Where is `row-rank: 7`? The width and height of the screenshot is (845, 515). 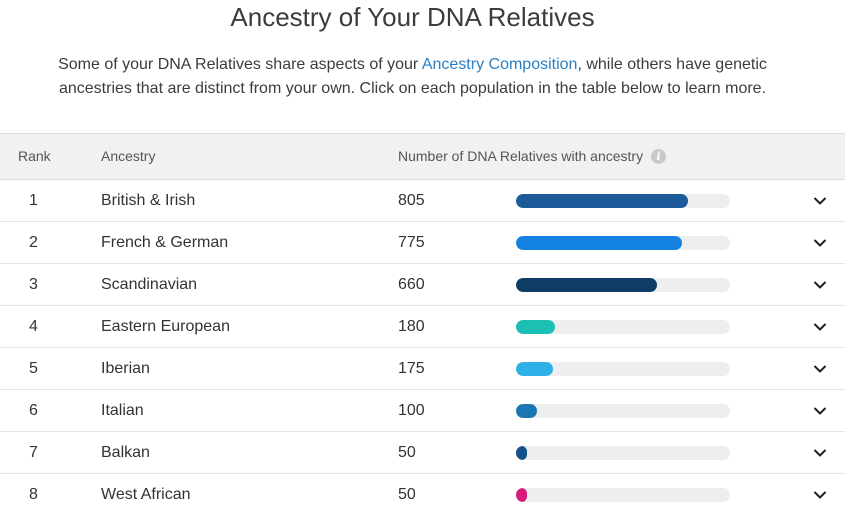
row-rank: 7 is located at coordinates (33, 452).